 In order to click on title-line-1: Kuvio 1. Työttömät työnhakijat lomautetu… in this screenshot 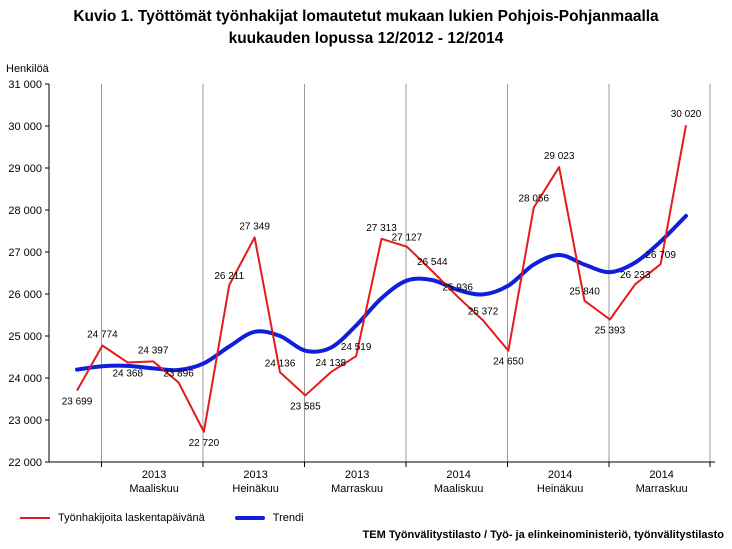, I will do `click(366, 16)`.